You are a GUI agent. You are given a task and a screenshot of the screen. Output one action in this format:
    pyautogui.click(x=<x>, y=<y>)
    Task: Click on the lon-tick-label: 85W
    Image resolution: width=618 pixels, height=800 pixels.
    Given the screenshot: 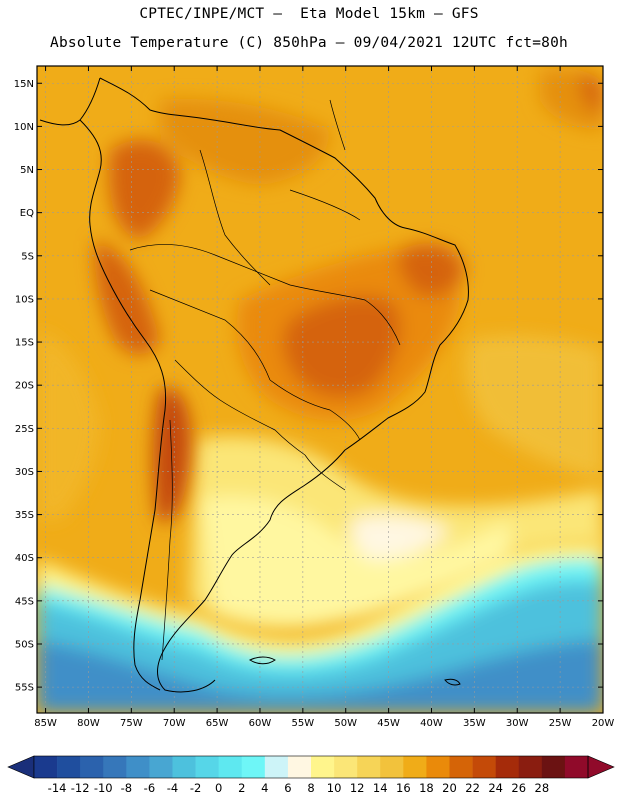 What is the action you would take?
    pyautogui.click(x=45, y=723)
    